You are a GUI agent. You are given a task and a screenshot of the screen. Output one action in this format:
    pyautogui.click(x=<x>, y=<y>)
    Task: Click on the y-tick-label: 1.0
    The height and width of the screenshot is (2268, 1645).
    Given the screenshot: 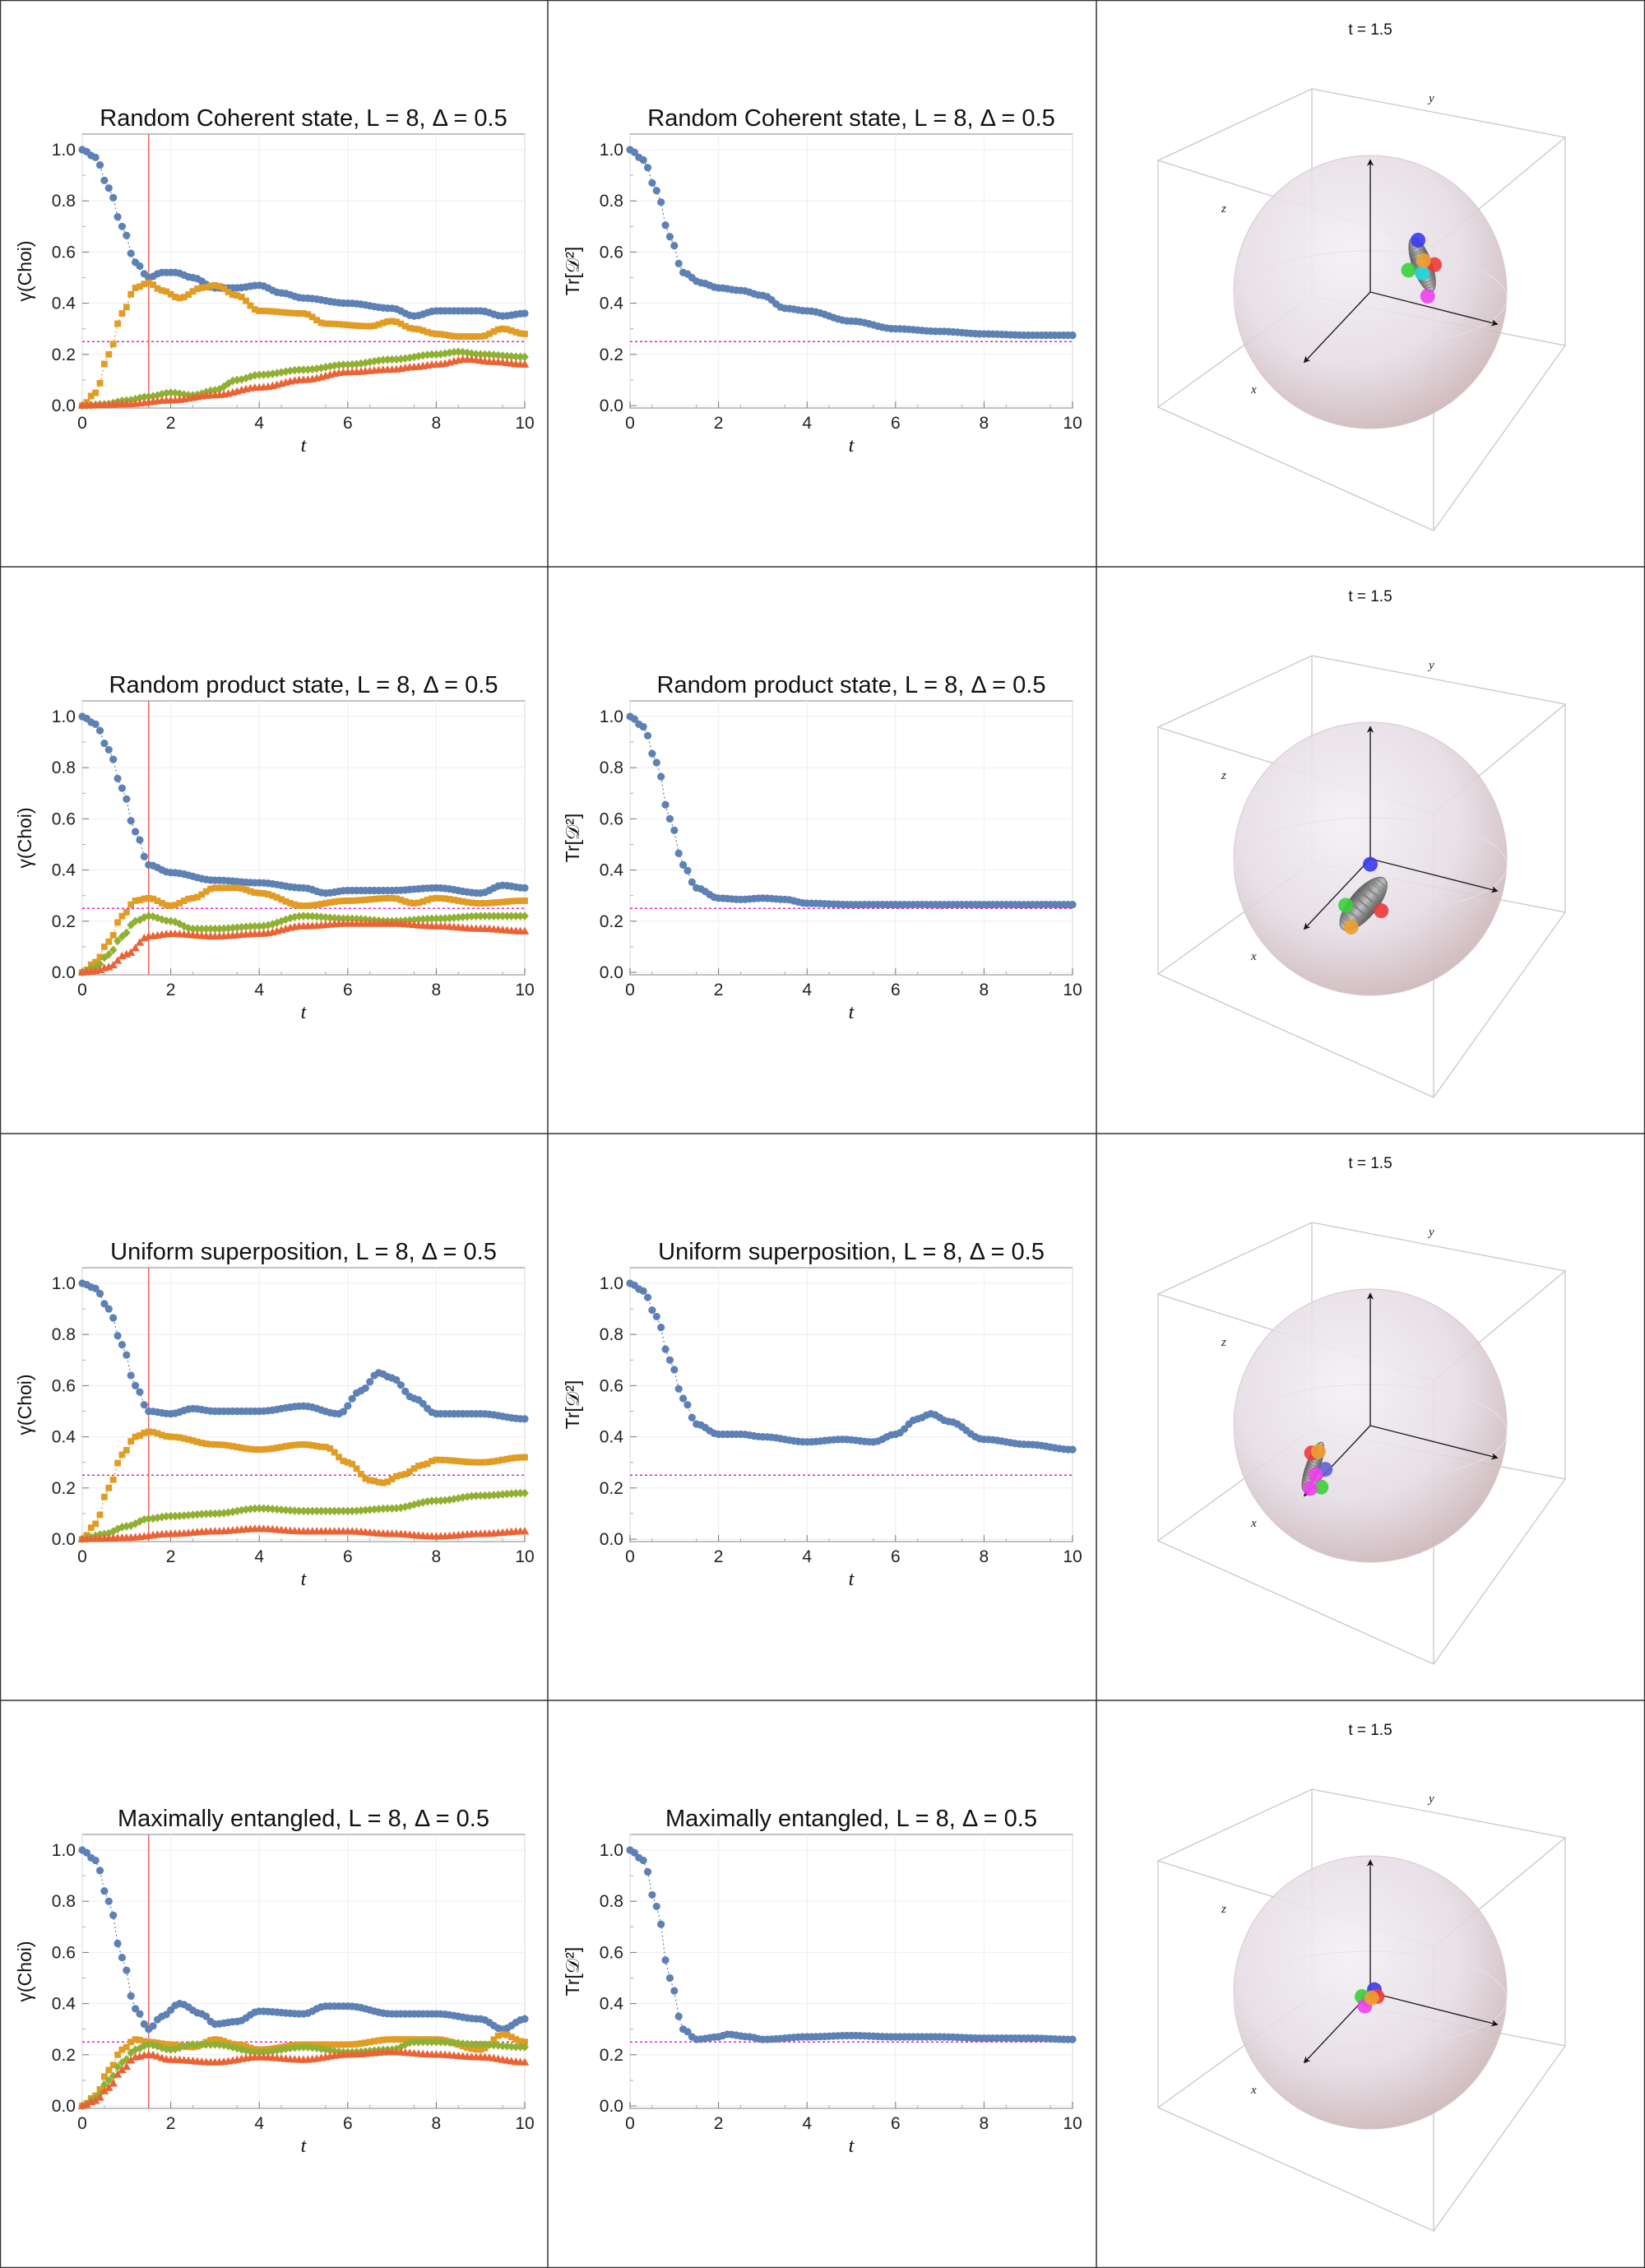 What is the action you would take?
    pyautogui.click(x=611, y=1850)
    